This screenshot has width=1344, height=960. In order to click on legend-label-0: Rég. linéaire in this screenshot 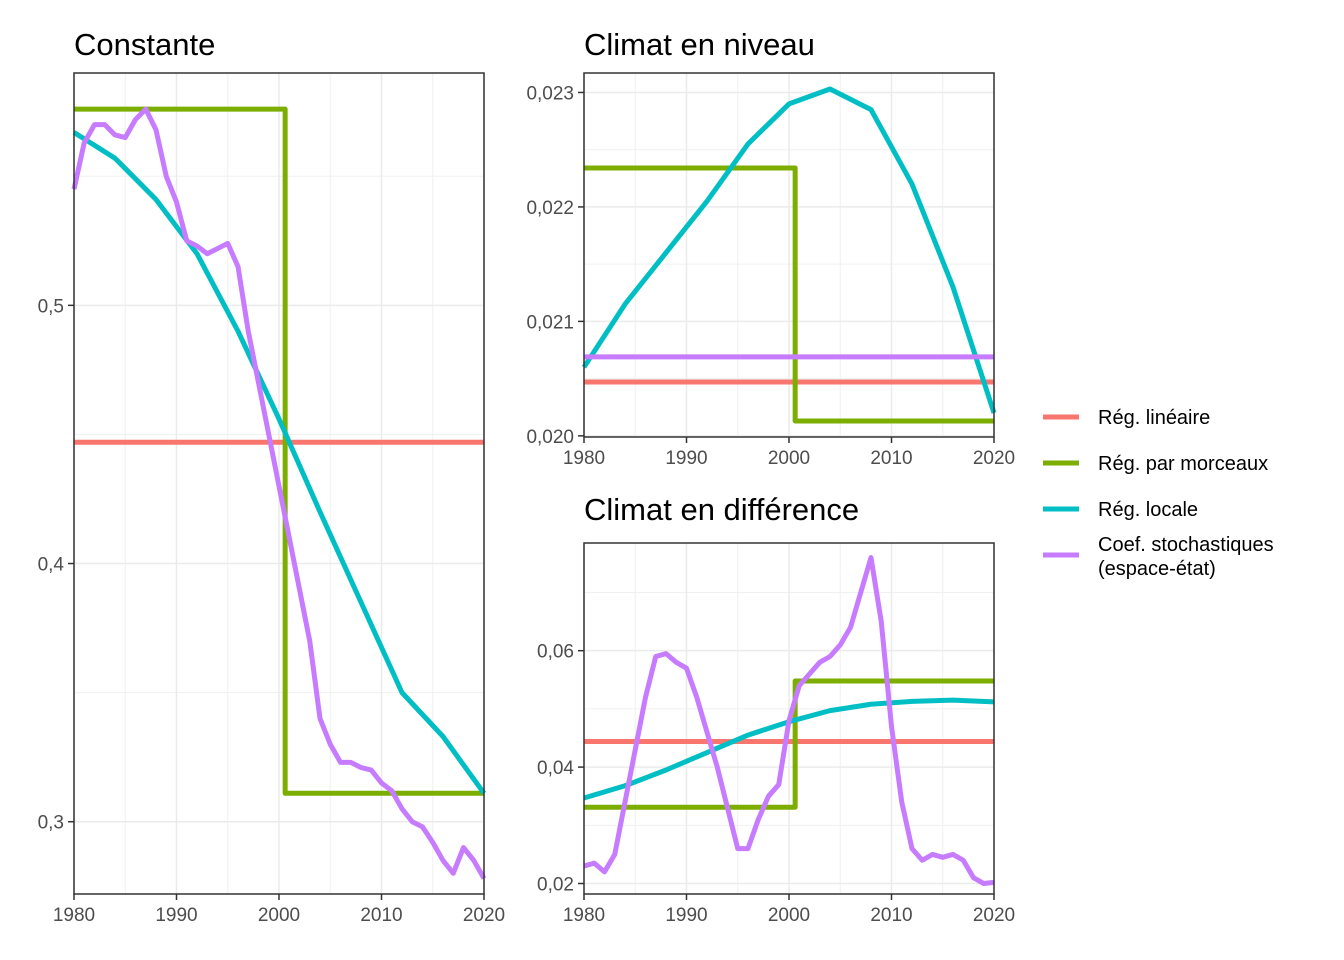, I will do `click(1154, 418)`.